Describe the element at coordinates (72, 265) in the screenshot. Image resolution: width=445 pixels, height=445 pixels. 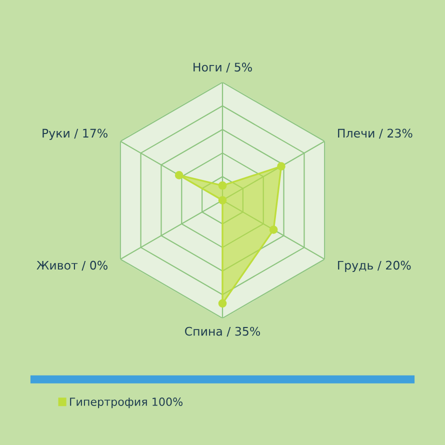
I see `spoke-label: Живот / 0%` at that location.